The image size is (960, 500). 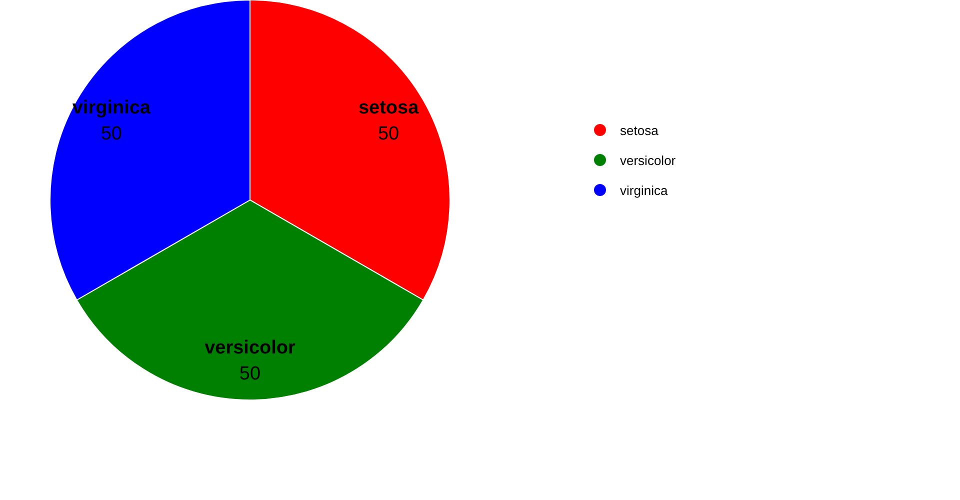 What do you see at coordinates (111, 108) in the screenshot?
I see `slice-label: virginica` at bounding box center [111, 108].